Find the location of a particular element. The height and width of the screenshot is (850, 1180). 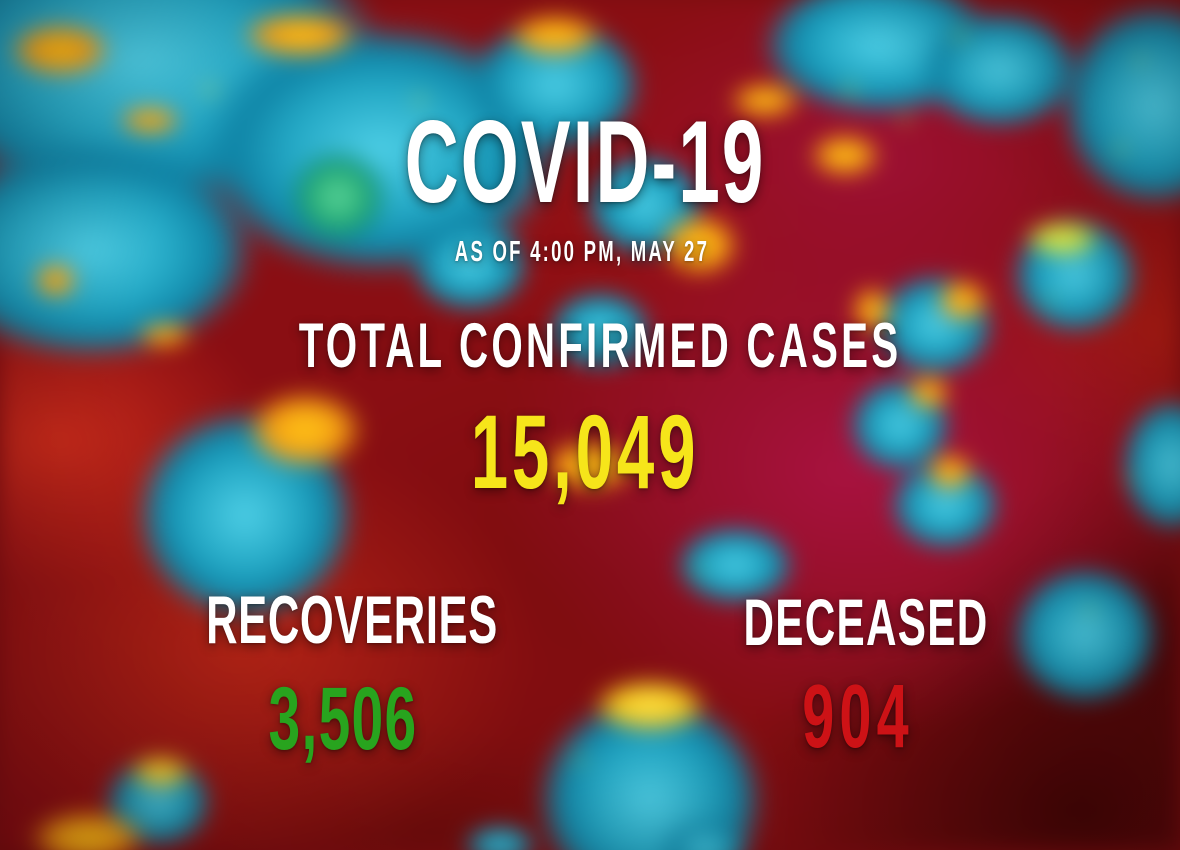

recoveries-value: 3,506 is located at coordinates (343, 718).